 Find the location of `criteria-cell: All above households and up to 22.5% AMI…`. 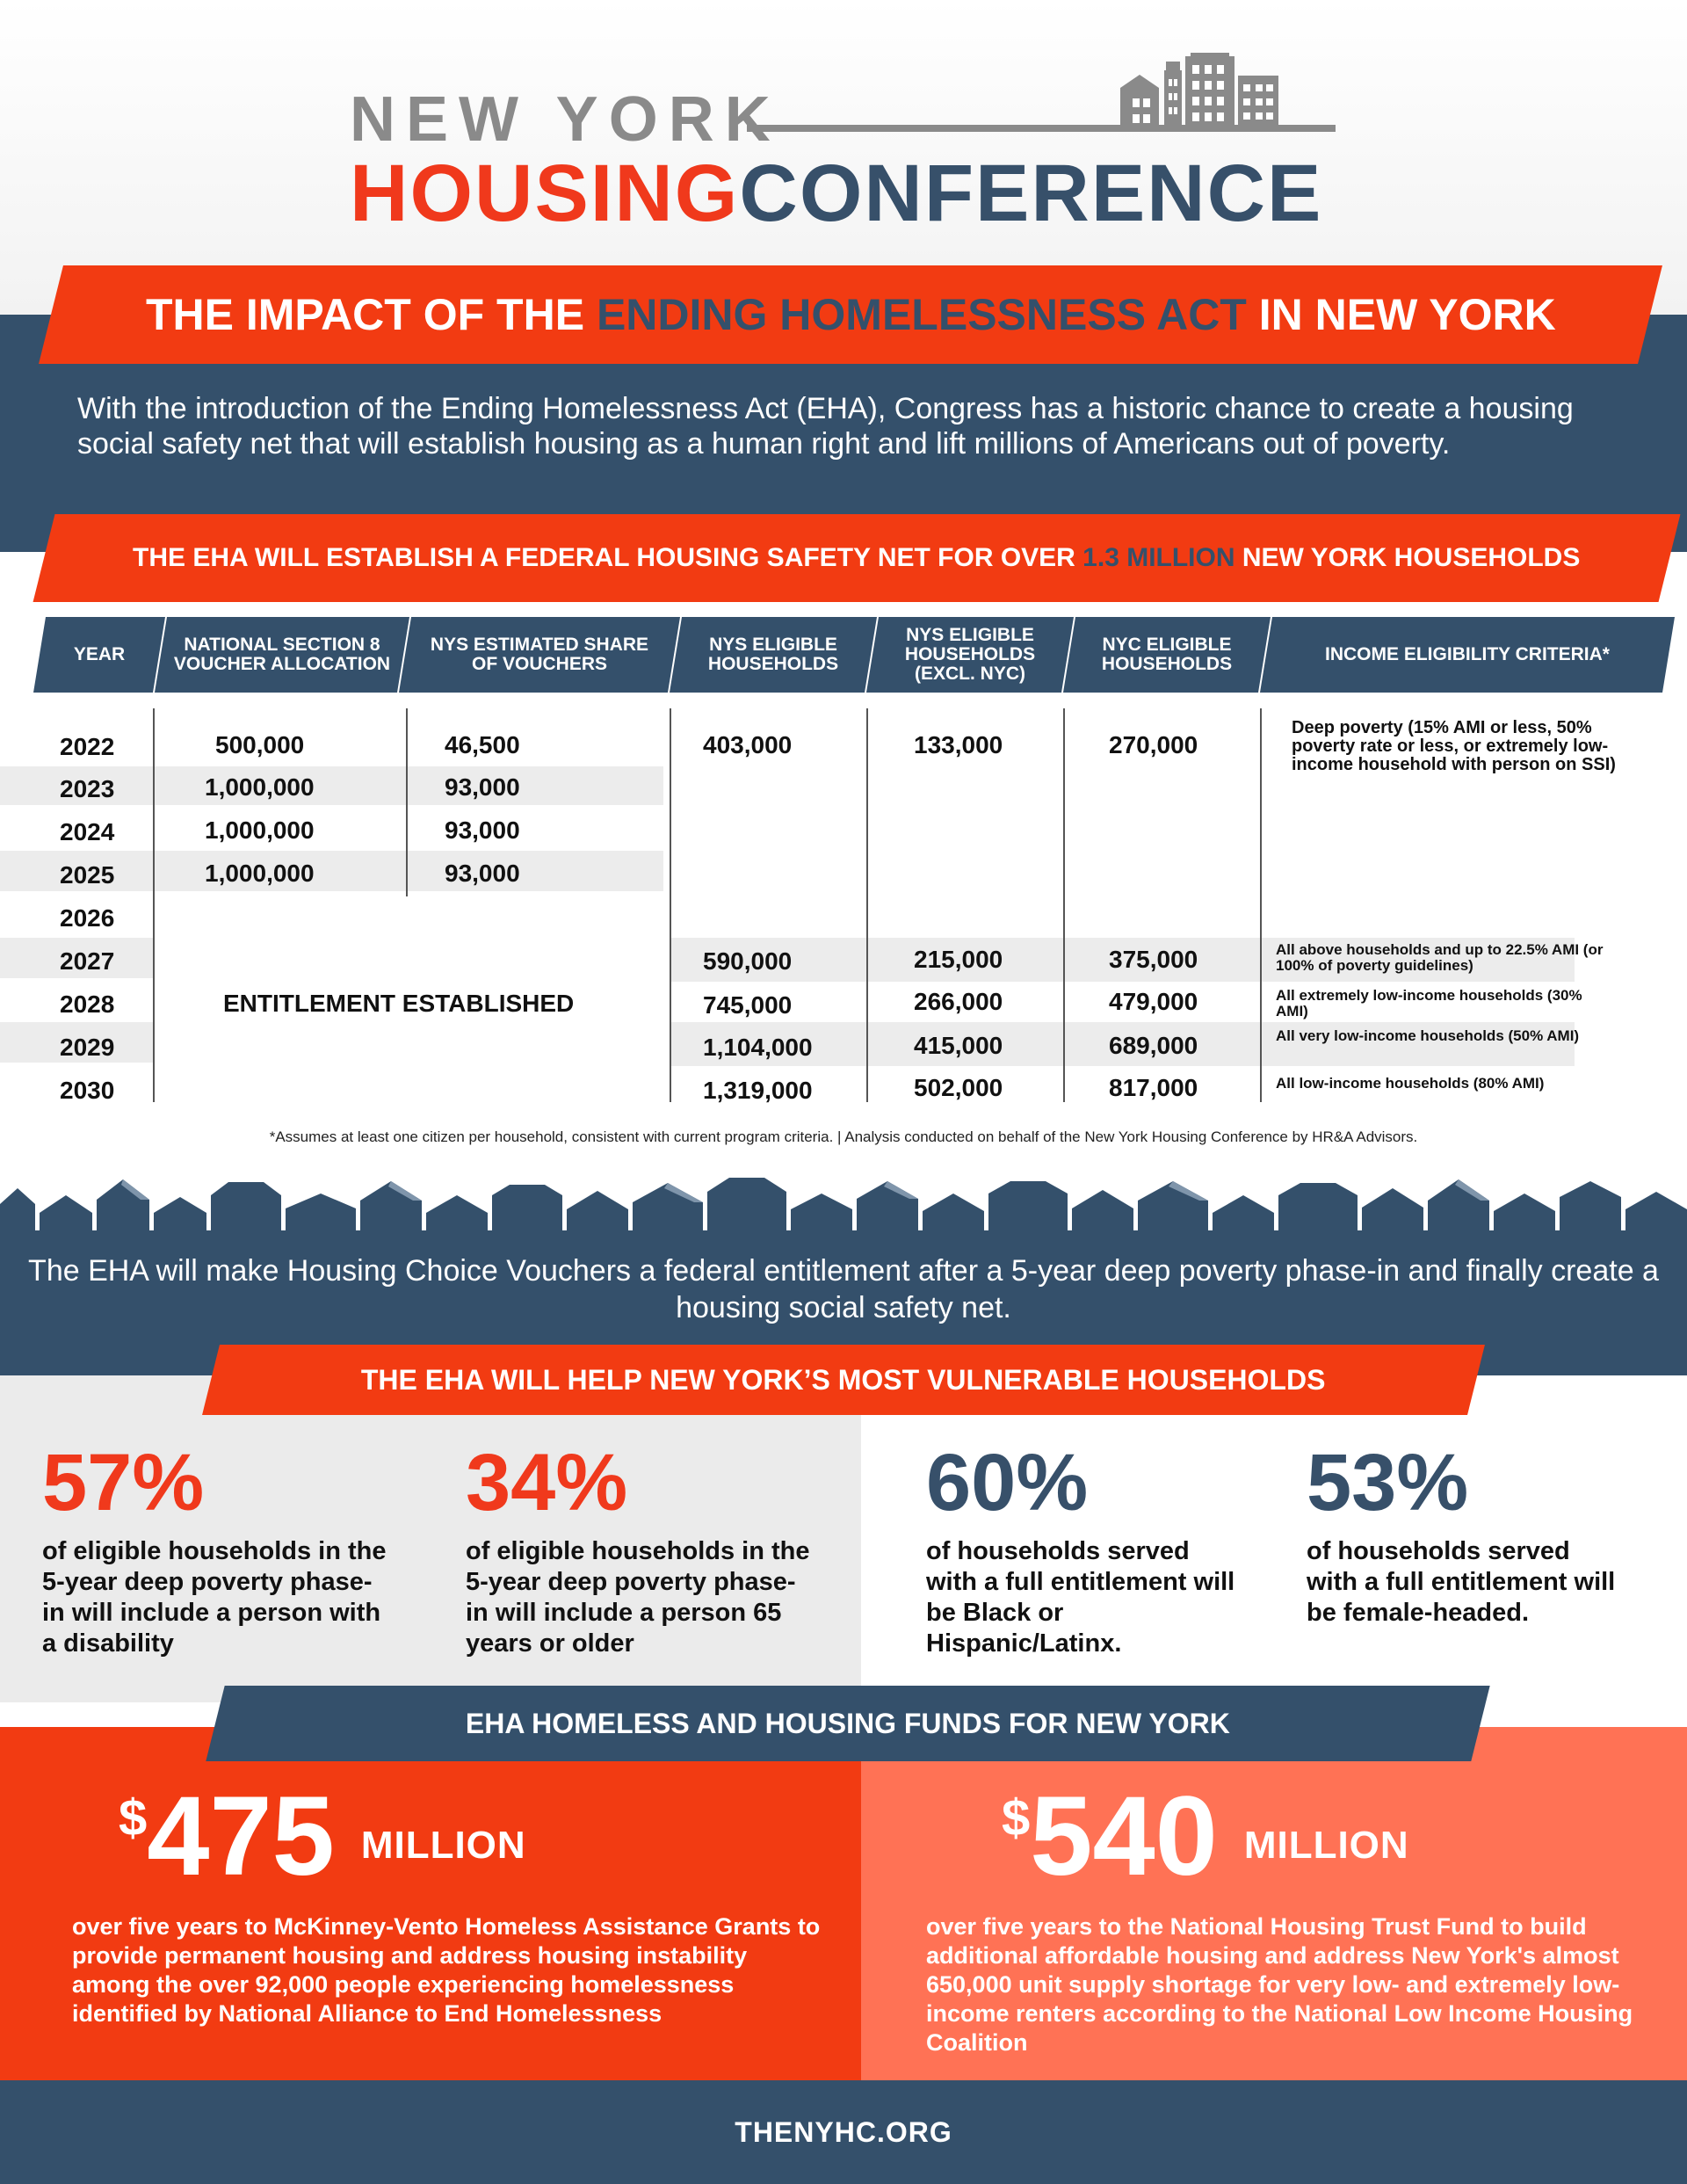

criteria-cell: All above households and up to 22.5% AMI… is located at coordinates (1440, 957).